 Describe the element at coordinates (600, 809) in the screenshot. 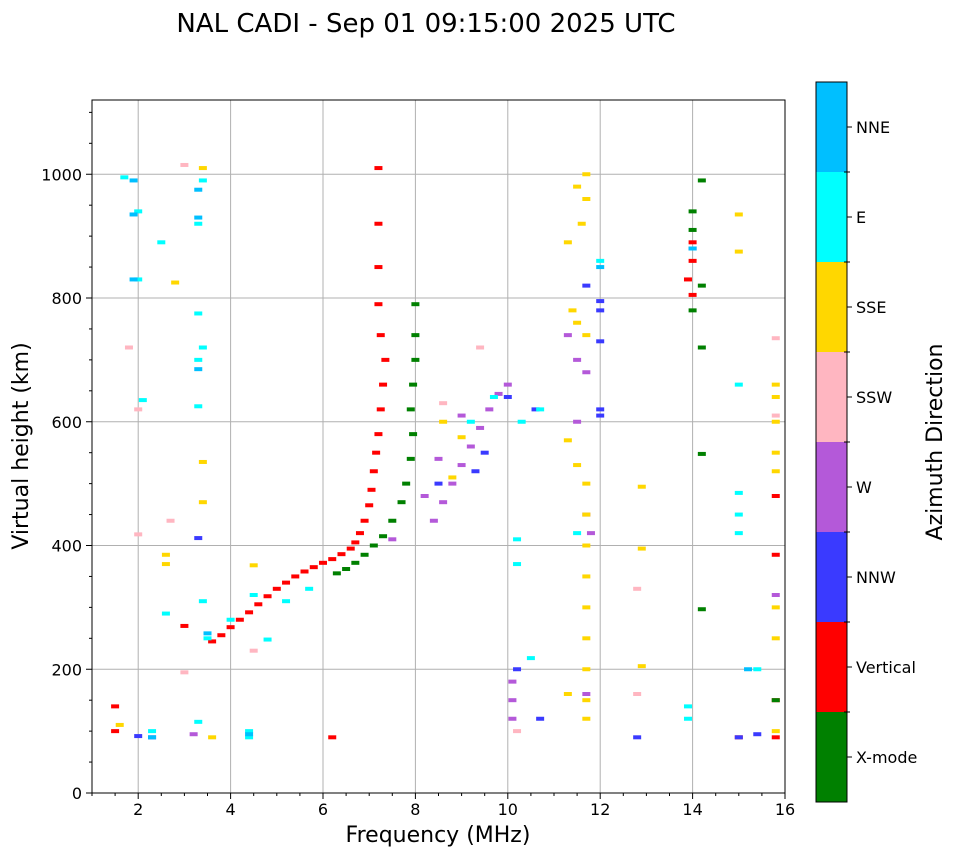

I see `x-tick-label: 12` at that location.